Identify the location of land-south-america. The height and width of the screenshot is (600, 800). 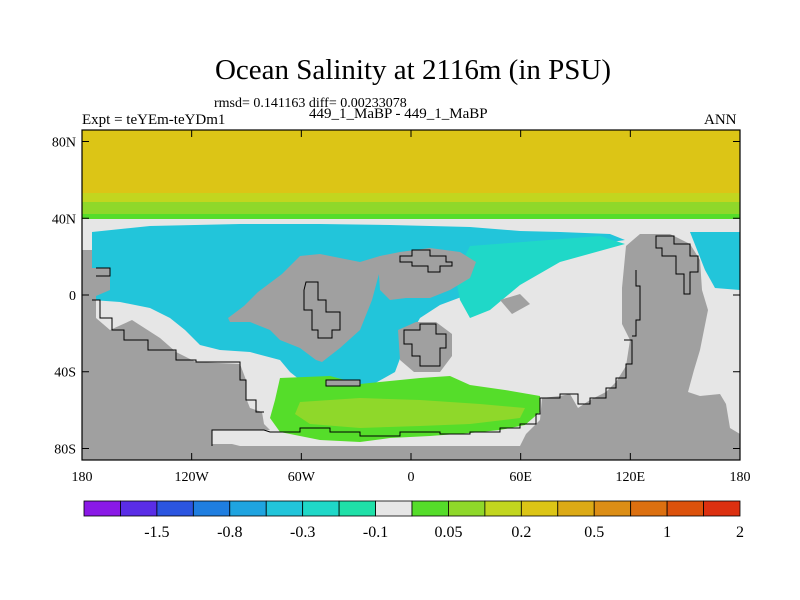
(314, 307).